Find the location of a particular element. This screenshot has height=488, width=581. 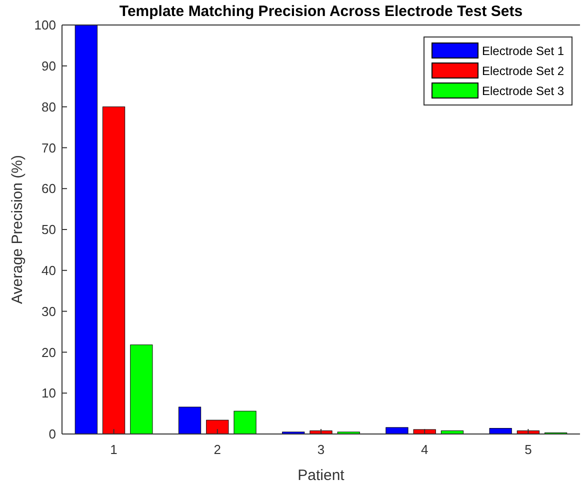

x-axis-title: Patient is located at coordinates (322, 475).